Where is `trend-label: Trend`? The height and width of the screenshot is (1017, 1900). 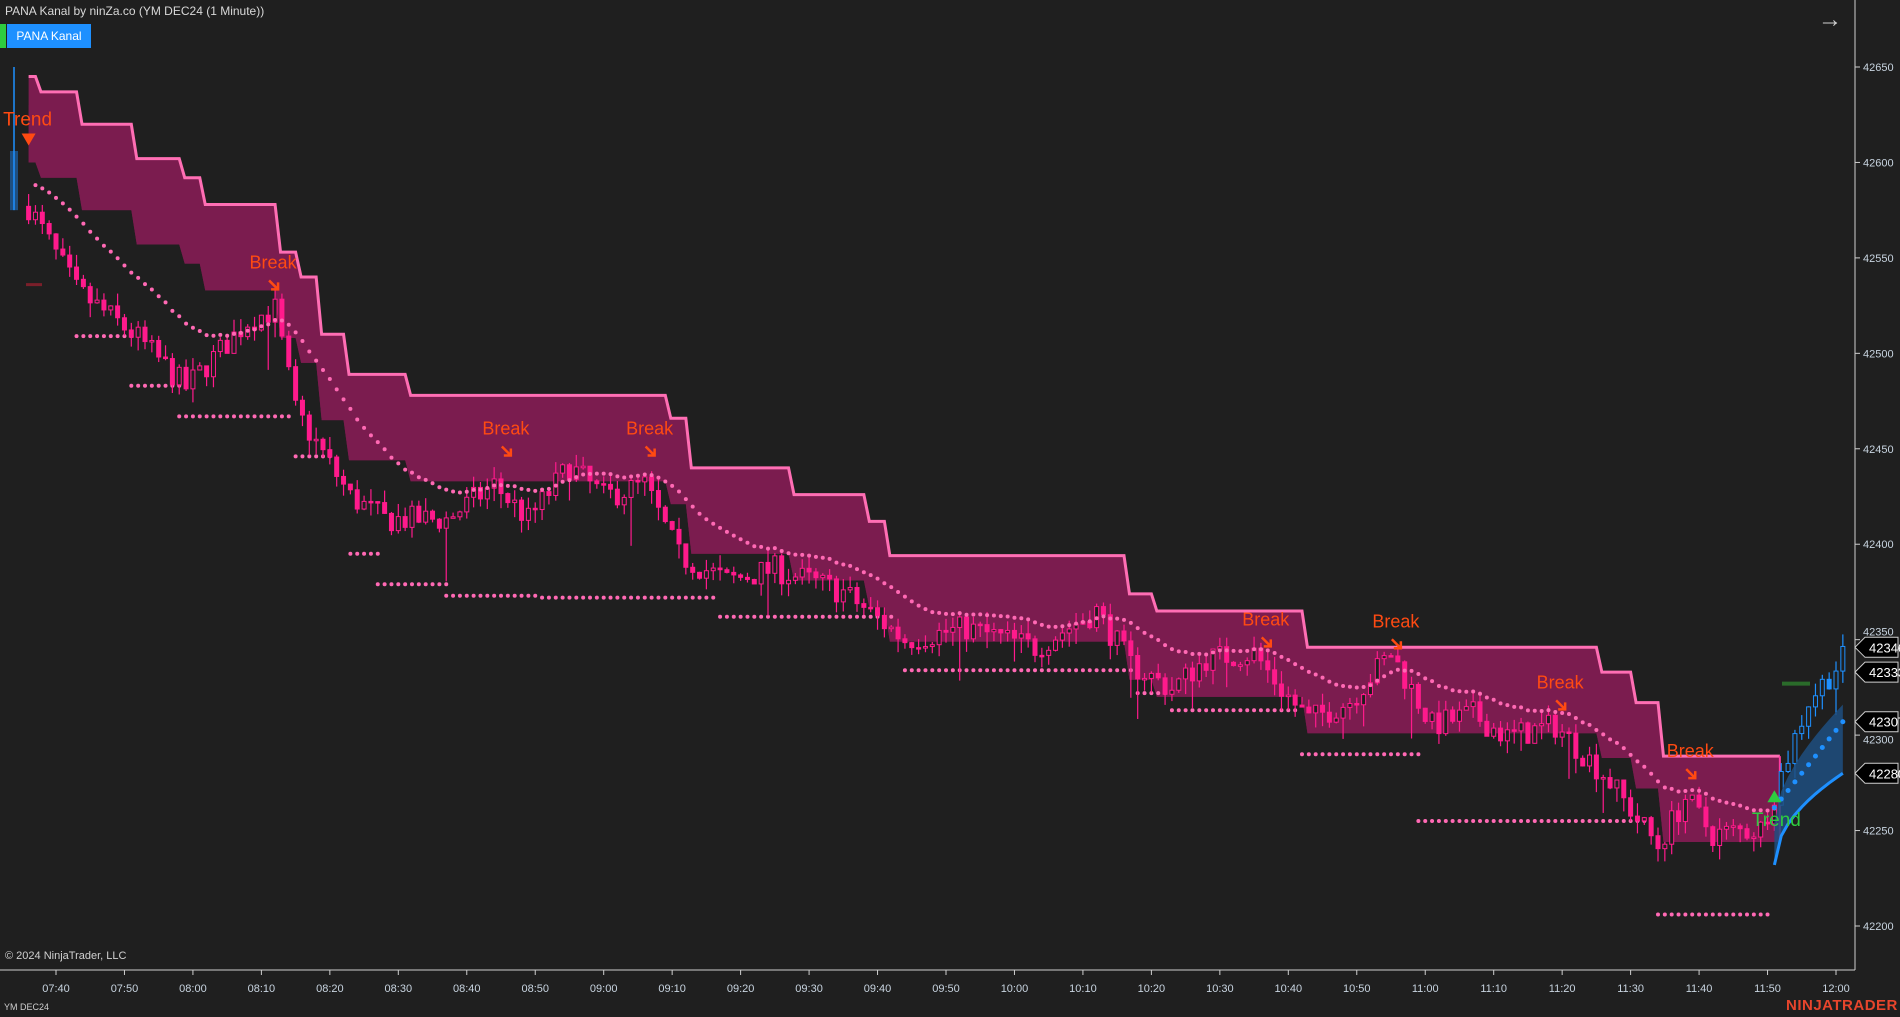
trend-label: Trend is located at coordinates (1776, 820).